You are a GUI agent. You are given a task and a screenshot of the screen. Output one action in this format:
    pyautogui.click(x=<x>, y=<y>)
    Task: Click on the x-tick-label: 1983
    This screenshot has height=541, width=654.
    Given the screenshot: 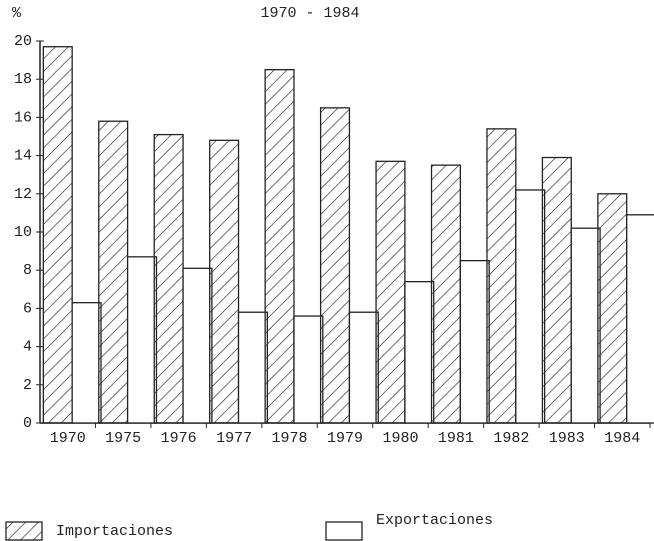 What is the action you would take?
    pyautogui.click(x=567, y=438)
    